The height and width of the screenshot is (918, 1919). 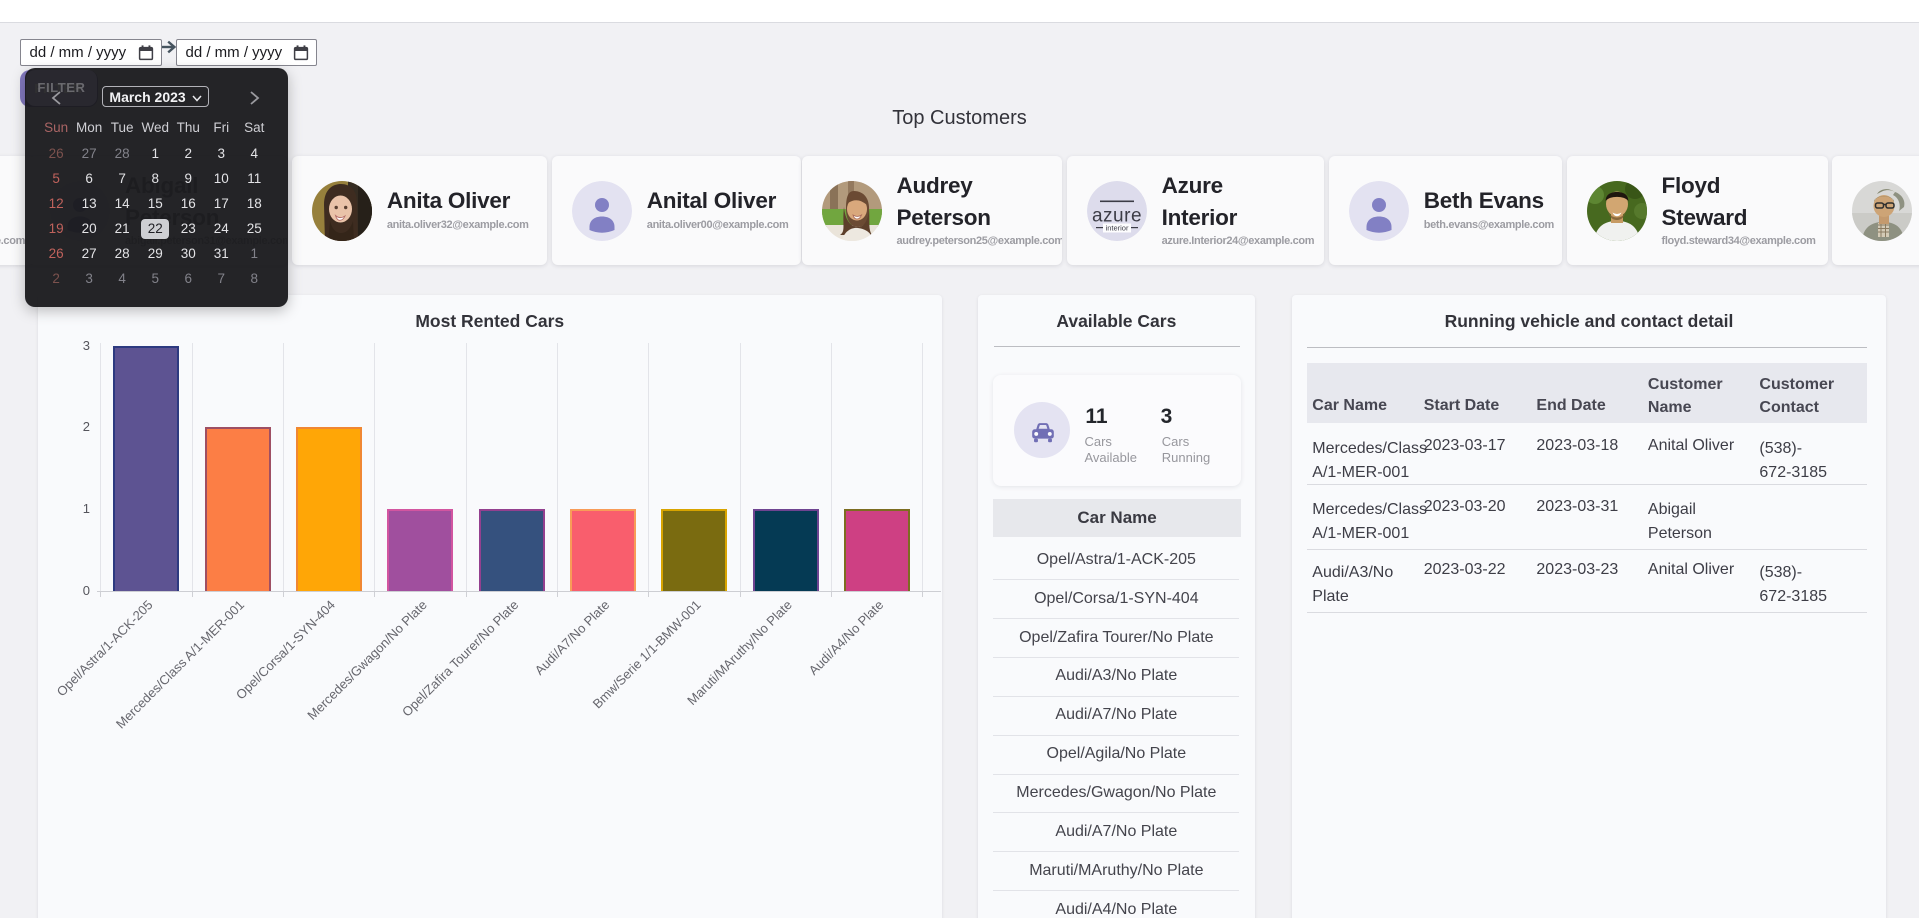 What do you see at coordinates (1116, 228) in the screenshot?
I see `svg-text: interior` at bounding box center [1116, 228].